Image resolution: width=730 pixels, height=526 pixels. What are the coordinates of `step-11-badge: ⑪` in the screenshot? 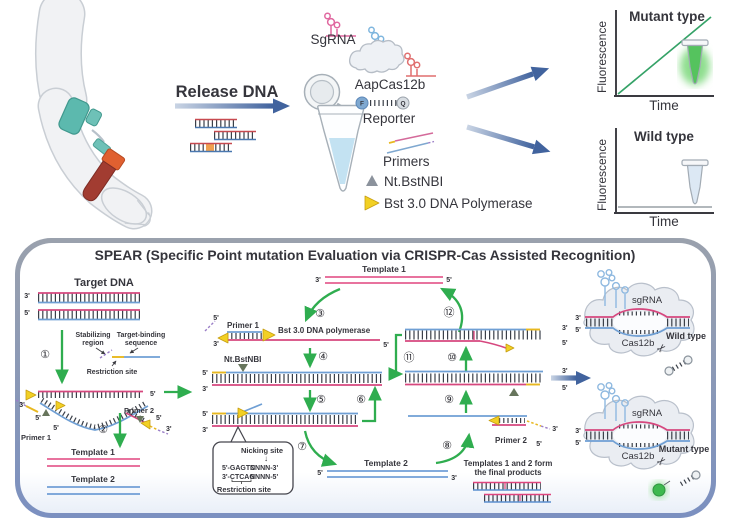 It's located at (409, 357).